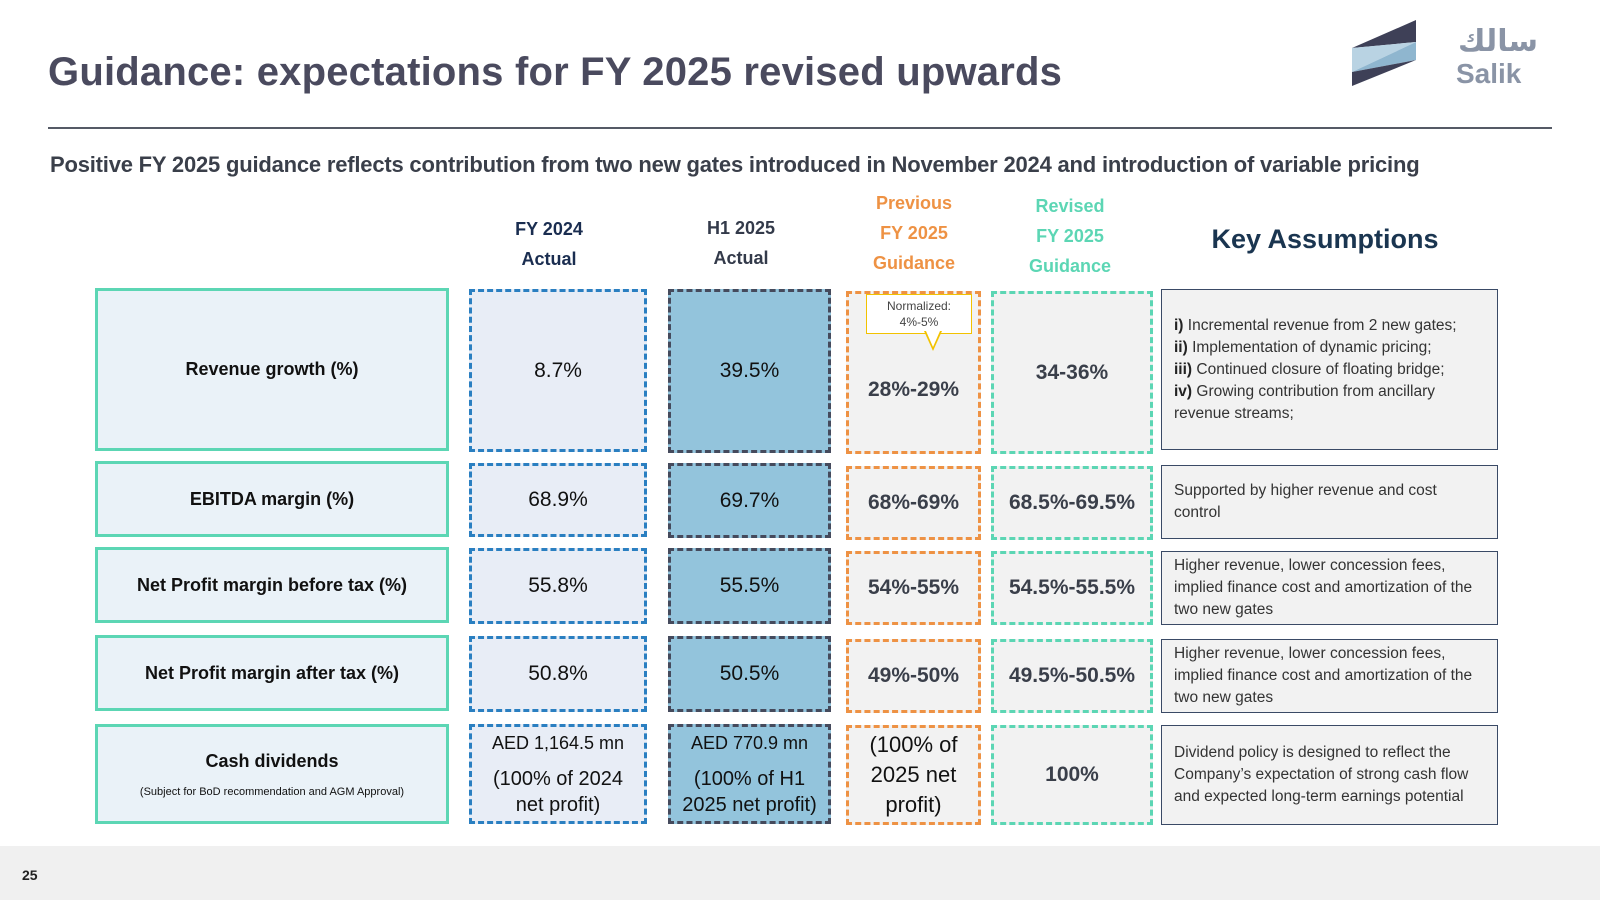  I want to click on column-header-revised-line3: Guidance, so click(1070, 266).